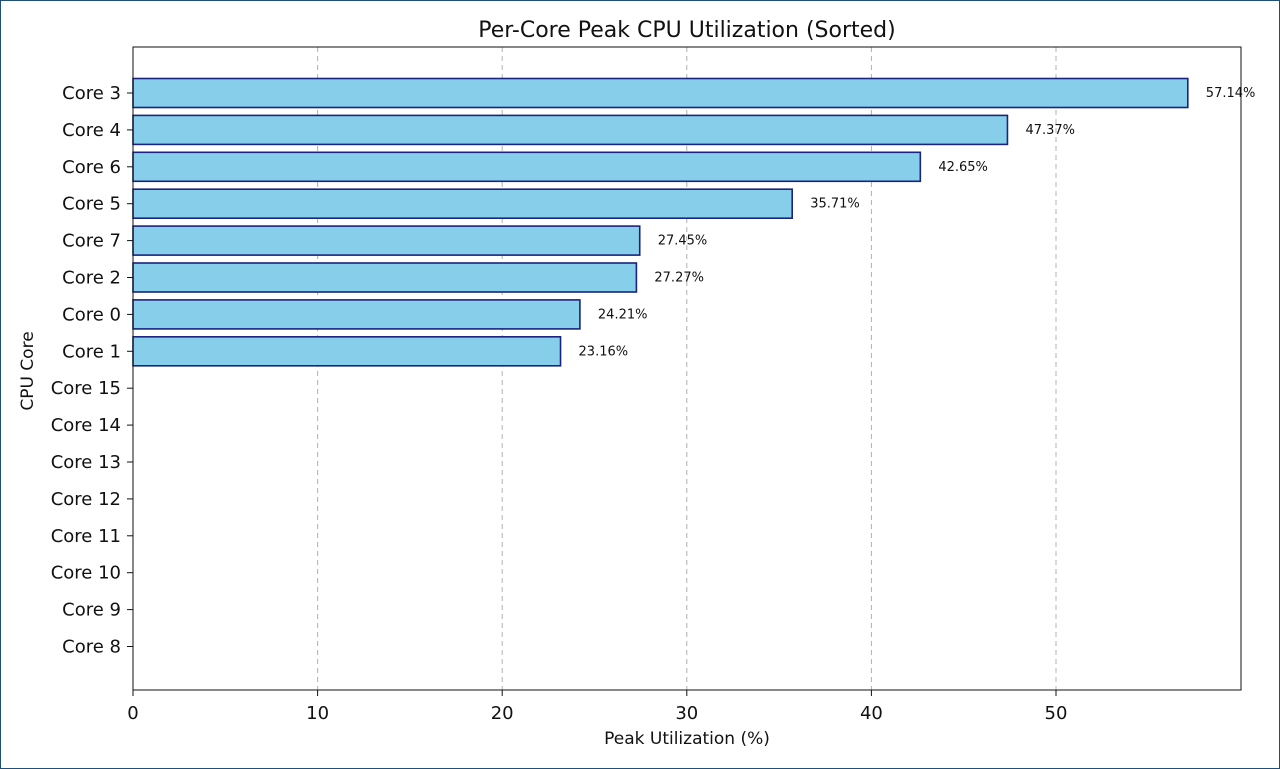 The width and height of the screenshot is (1280, 769). I want to click on data-label: 27.45%, so click(683, 241).